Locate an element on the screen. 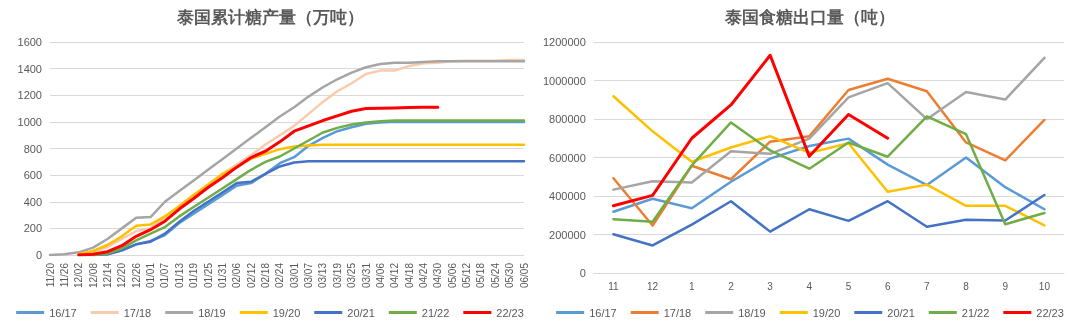 The image size is (1080, 325). x-tick-label: 4 is located at coordinates (809, 286).